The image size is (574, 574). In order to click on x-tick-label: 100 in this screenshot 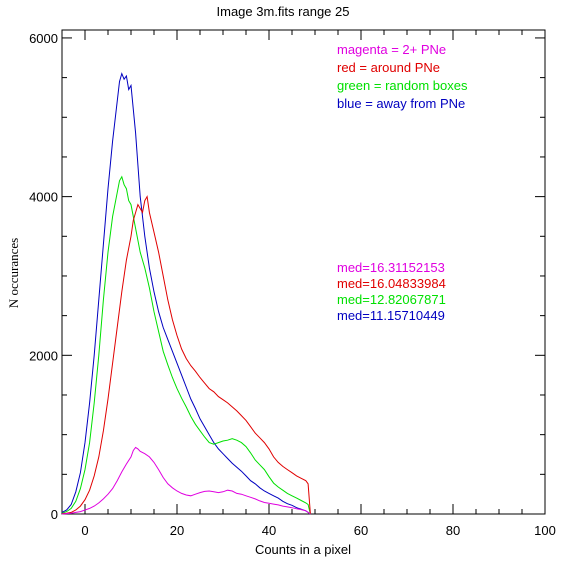, I will do `click(545, 530)`.